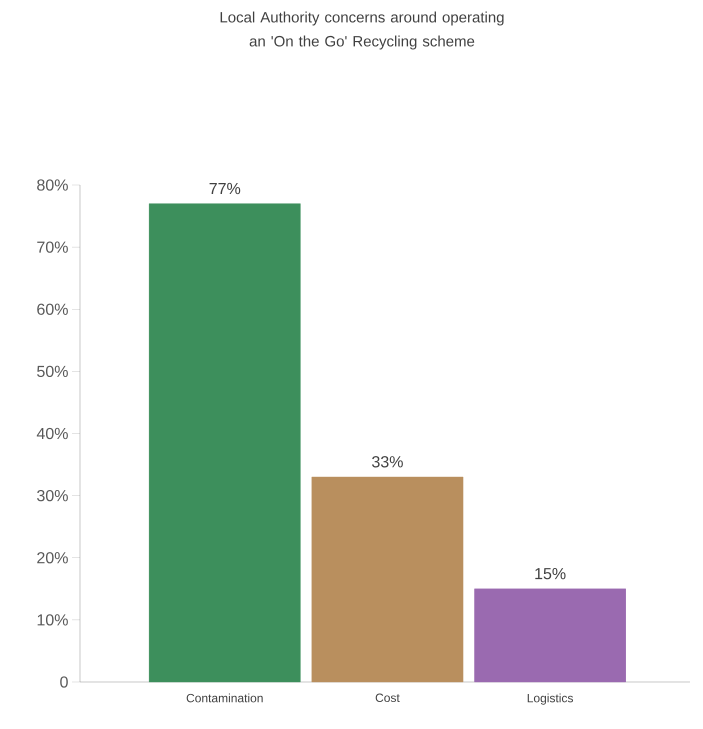 The image size is (703, 729). I want to click on y-tick-label: 60%, so click(52, 309).